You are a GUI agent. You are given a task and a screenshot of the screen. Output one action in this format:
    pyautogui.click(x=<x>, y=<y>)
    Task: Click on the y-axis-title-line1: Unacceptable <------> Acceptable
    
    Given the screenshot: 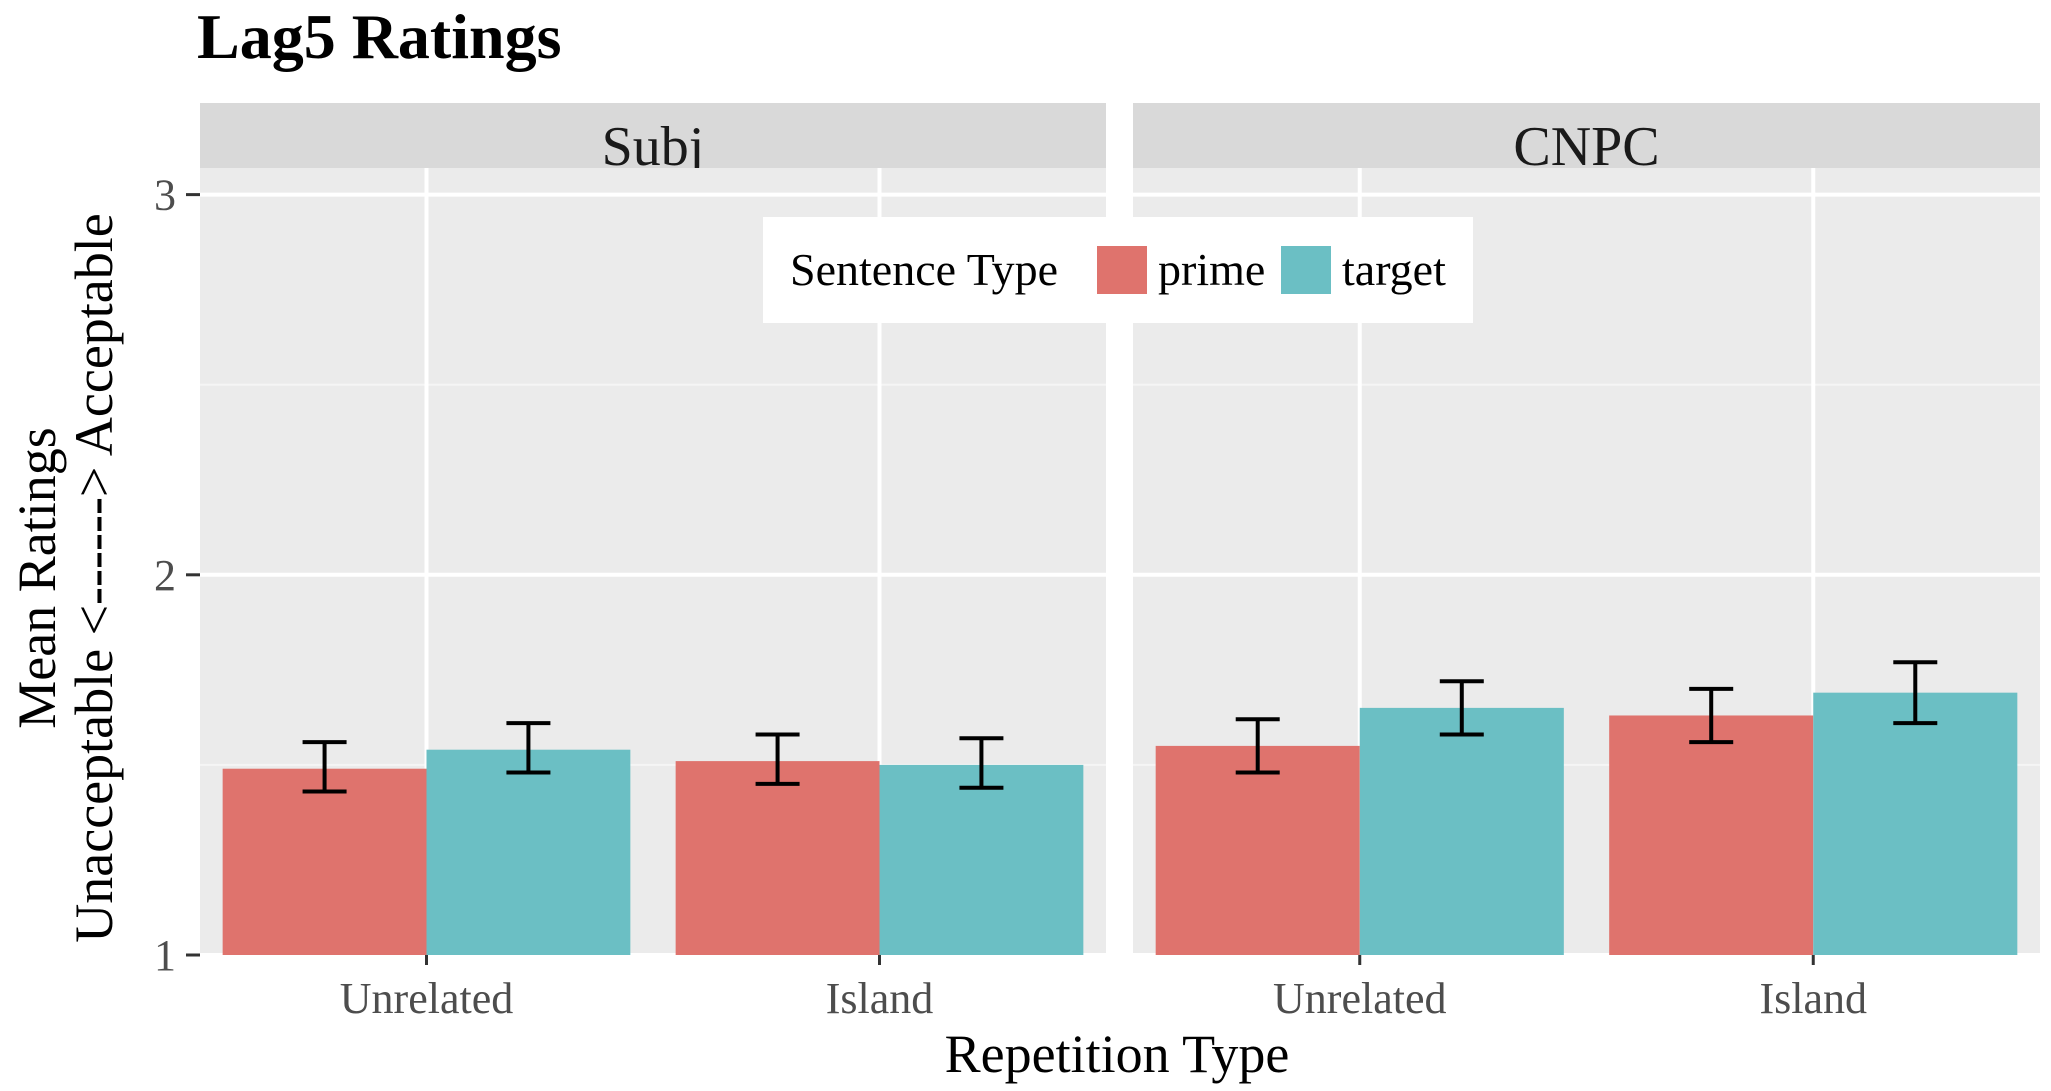 What is the action you would take?
    pyautogui.click(x=94, y=577)
    